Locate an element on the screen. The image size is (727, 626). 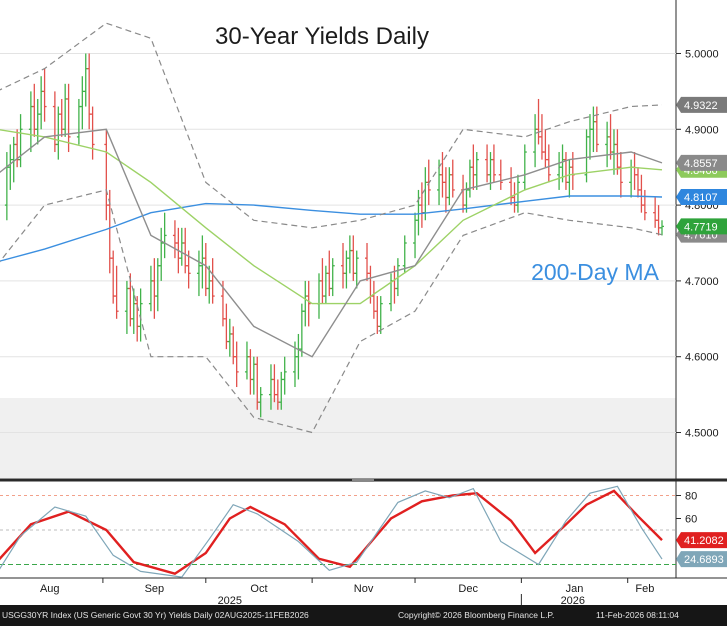
osc-axis-tick-label: 60 is located at coordinates (691, 520).